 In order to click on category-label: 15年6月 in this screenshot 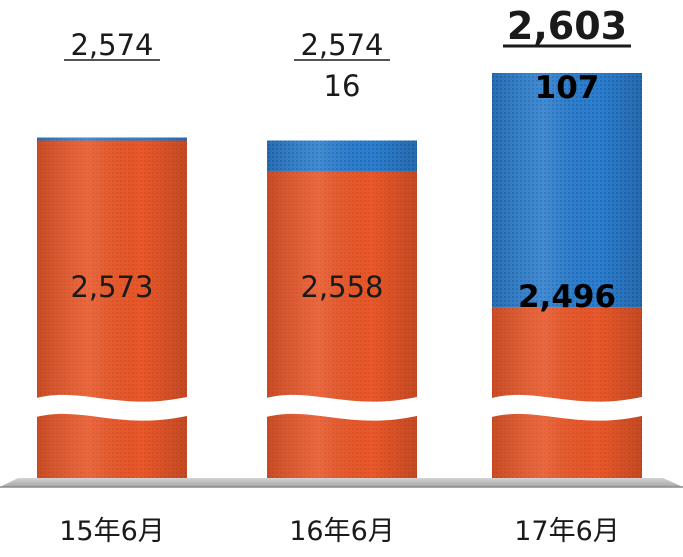, I will do `click(112, 531)`.